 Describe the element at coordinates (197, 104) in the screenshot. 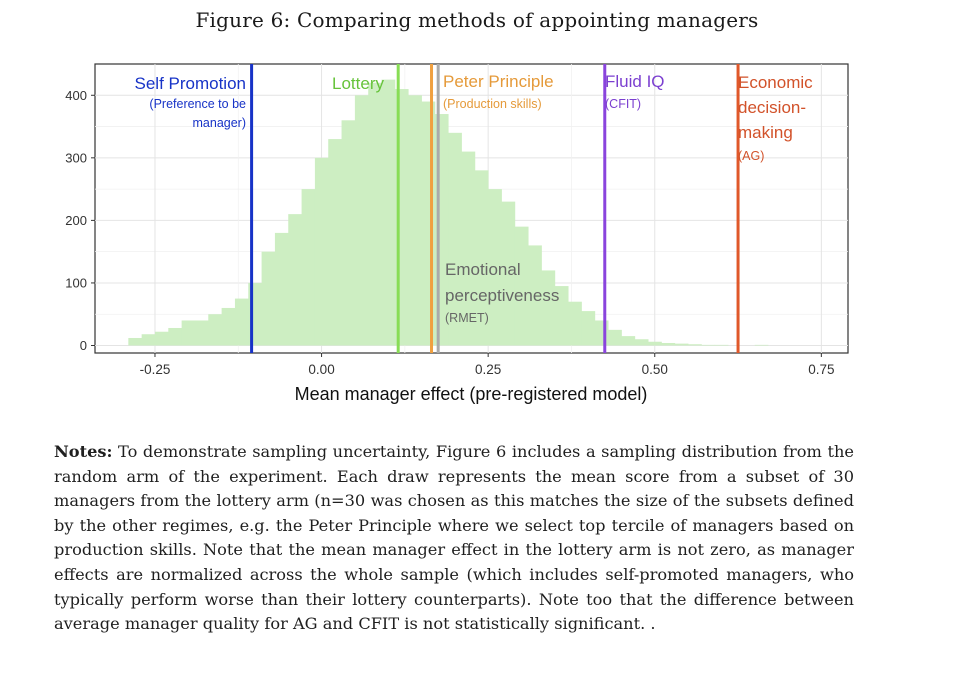

I see `self-promotion-sublabel-1: (Preference to be` at that location.